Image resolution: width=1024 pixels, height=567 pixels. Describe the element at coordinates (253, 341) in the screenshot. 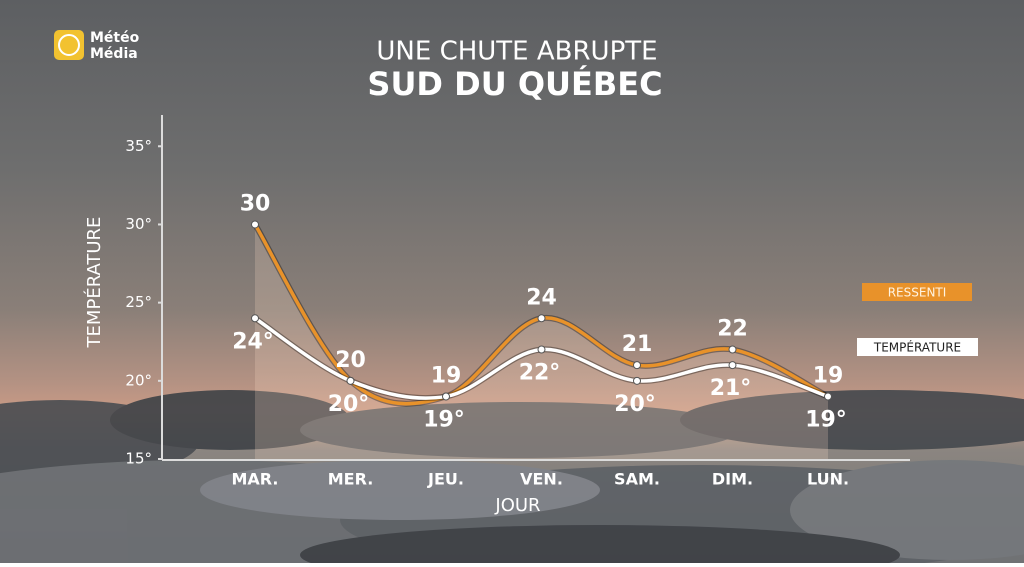

I see `data-label: 24°` at that location.